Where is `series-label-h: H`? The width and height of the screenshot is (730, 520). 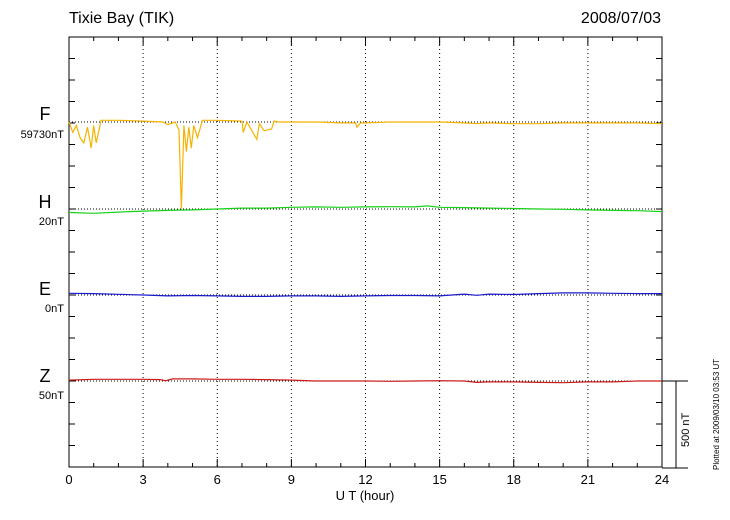
series-label-h: H is located at coordinates (45, 202).